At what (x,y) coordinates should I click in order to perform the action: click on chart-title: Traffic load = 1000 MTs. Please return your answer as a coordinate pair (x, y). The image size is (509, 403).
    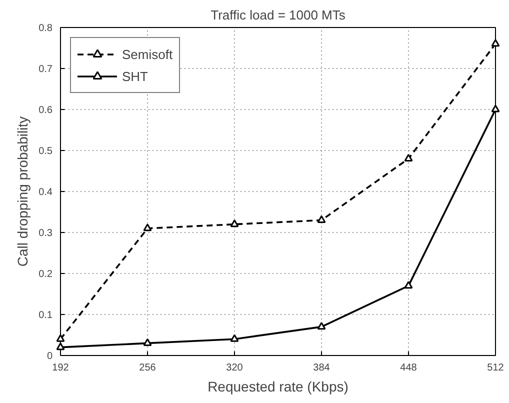
    Looking at the image, I should click on (278, 15).